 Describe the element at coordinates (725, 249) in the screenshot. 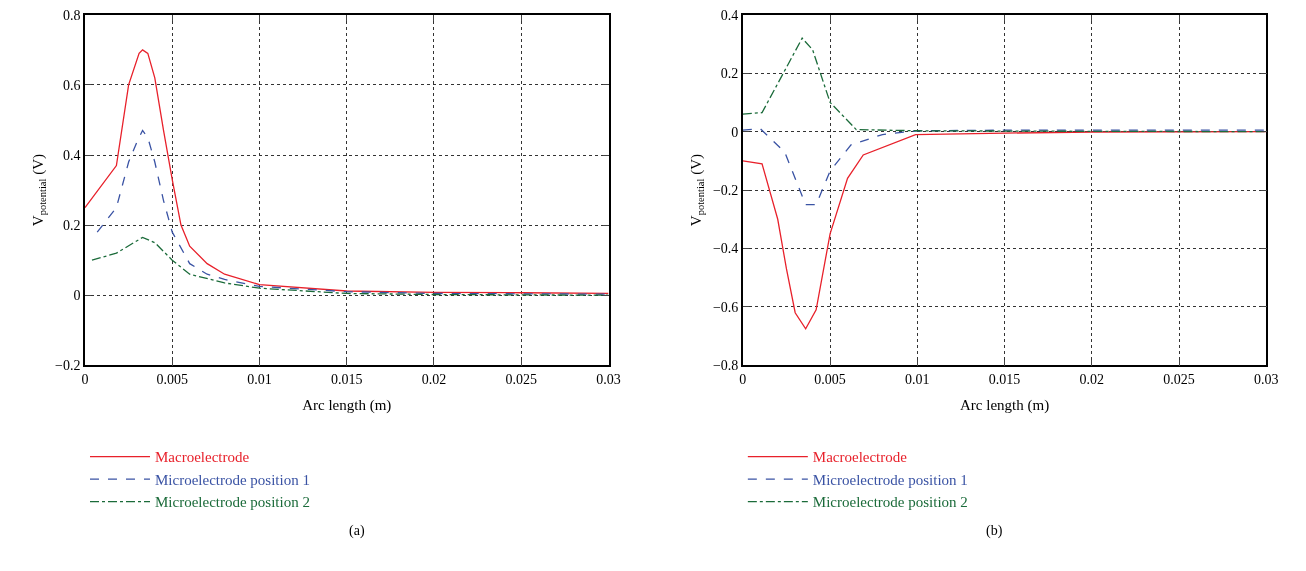

I see `y-tick-label: −0.4` at that location.